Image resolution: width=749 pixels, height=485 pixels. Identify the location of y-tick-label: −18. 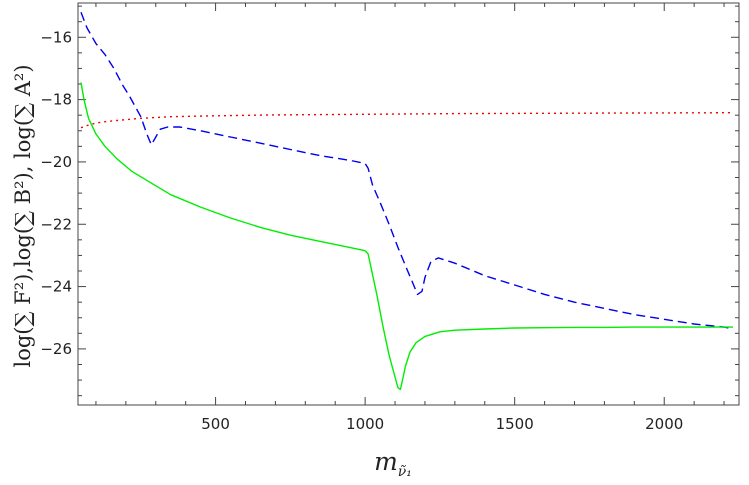
(56, 100).